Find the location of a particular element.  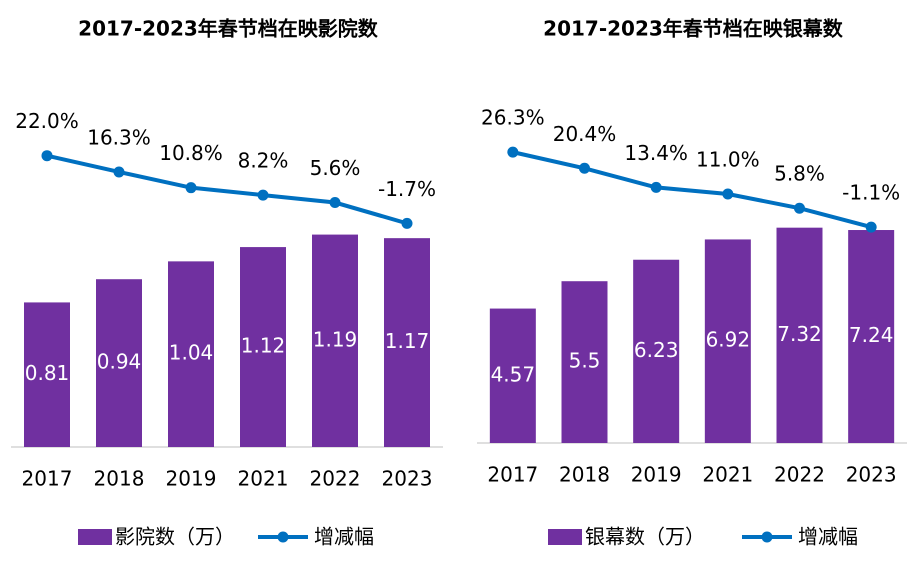

bar-value-label: 4.57 is located at coordinates (513, 374).